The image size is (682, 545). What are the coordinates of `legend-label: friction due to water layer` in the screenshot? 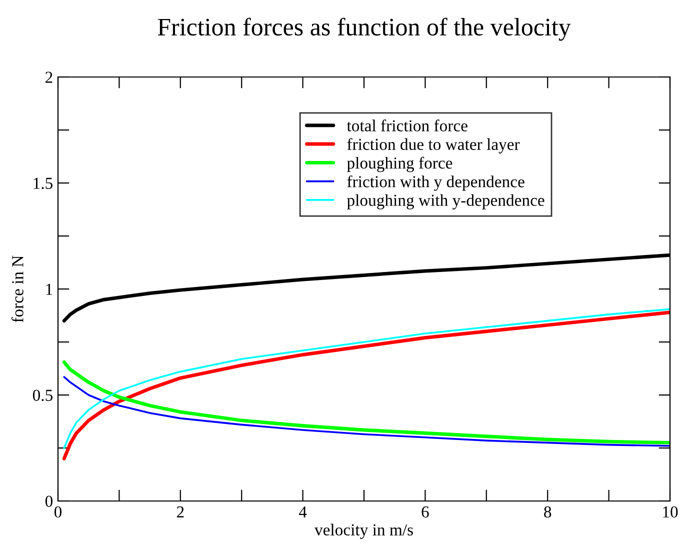 It's located at (433, 146).